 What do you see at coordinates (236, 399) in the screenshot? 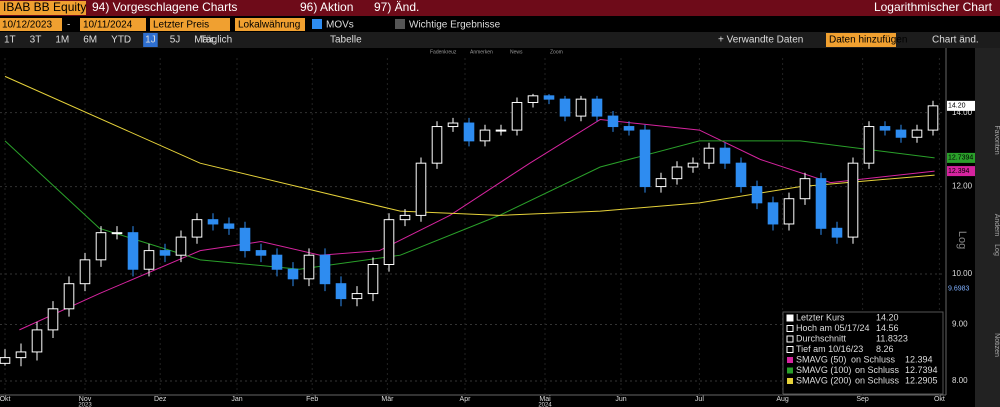
I see `x-tick-label: Jan` at bounding box center [236, 399].